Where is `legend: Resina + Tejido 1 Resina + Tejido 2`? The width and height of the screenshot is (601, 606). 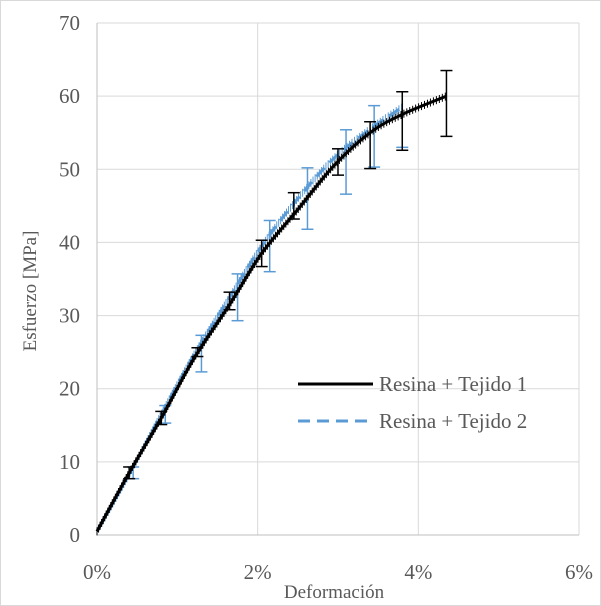 legend: Resina + Tejido 1 Resina + Tejido 2 is located at coordinates (412, 402).